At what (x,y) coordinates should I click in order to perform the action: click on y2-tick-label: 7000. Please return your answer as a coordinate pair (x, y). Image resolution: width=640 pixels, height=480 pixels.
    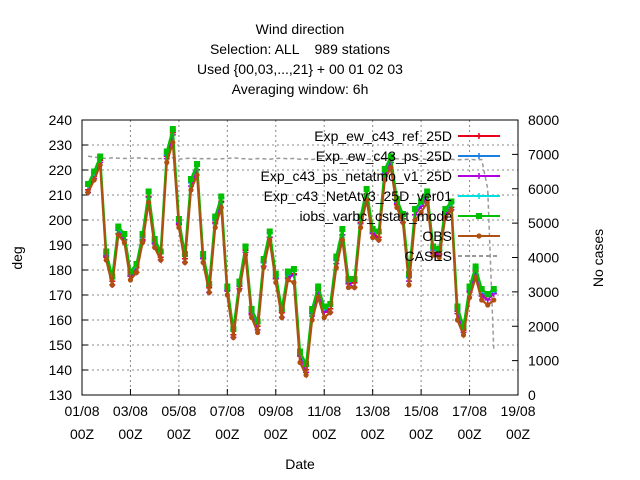
    Looking at the image, I should click on (543, 154).